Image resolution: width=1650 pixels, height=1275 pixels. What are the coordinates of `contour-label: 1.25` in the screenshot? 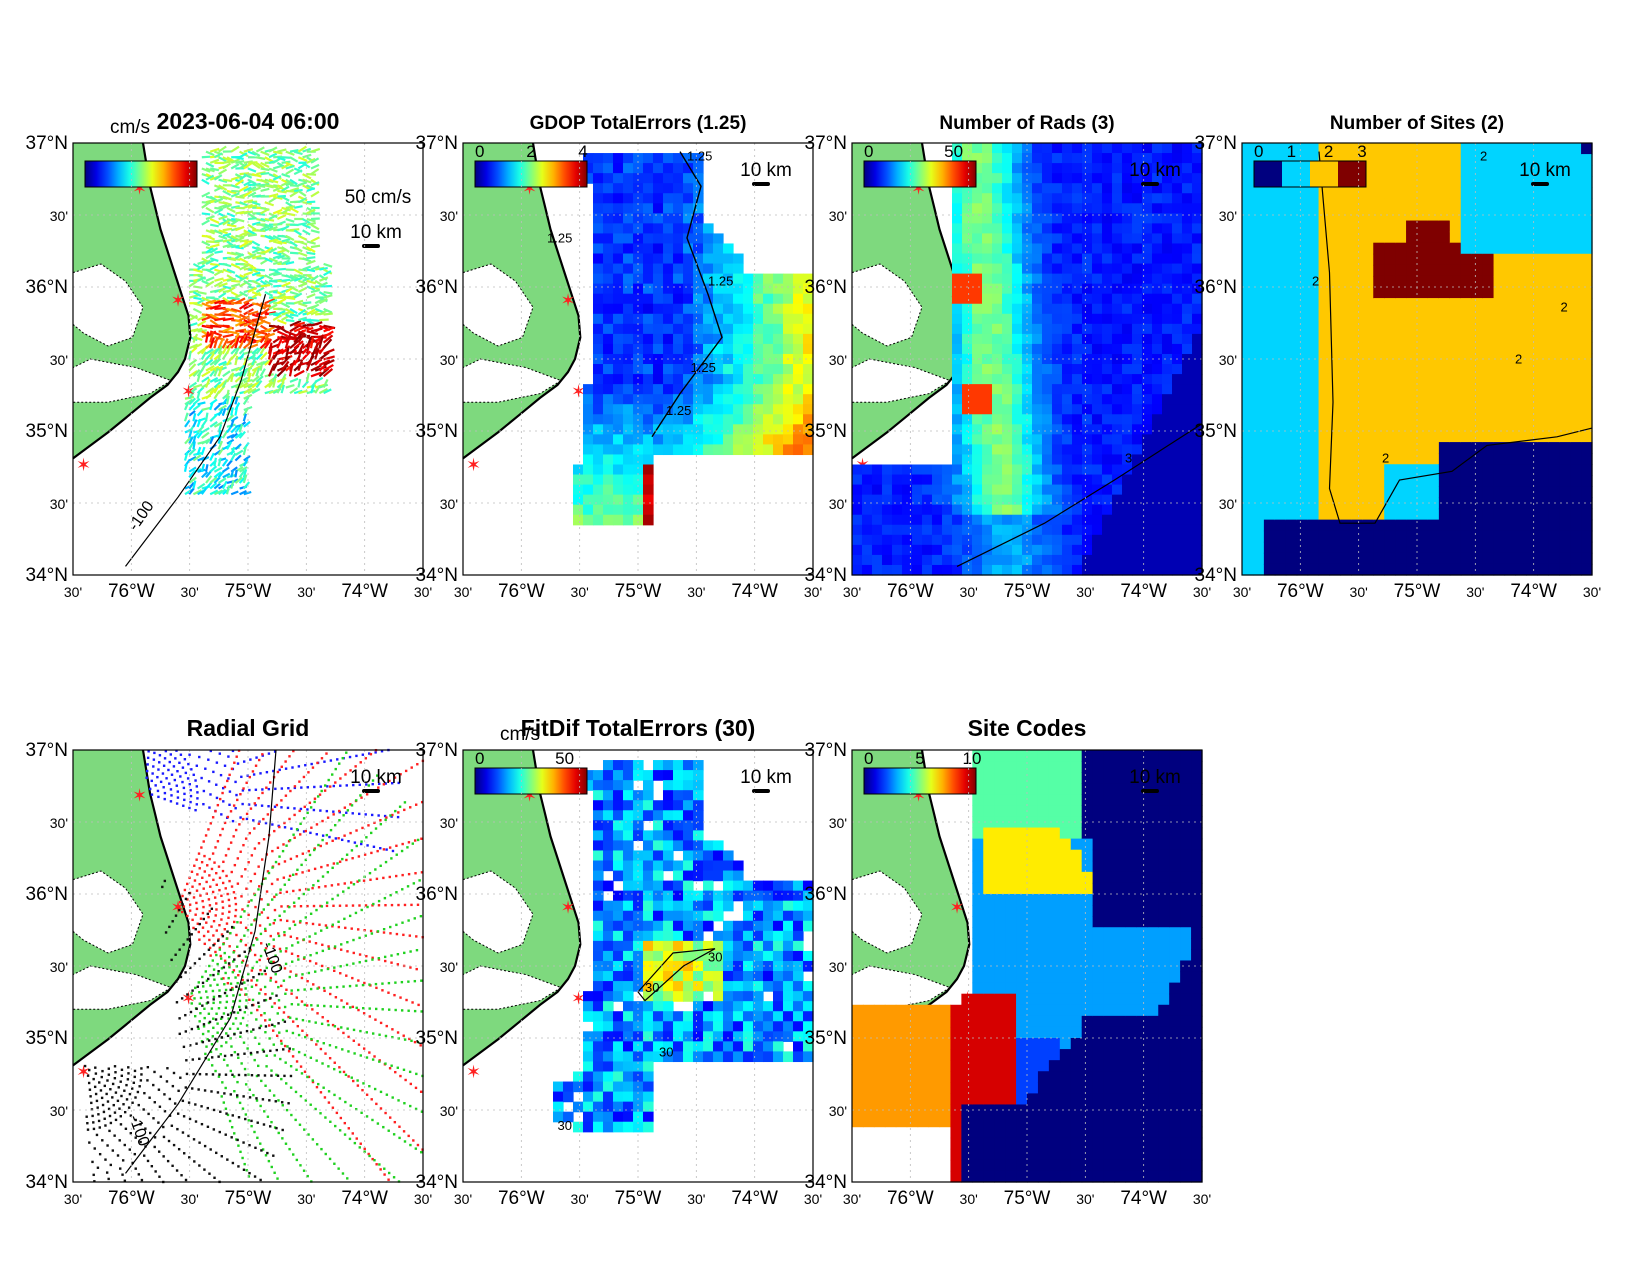 It's located at (559, 237).